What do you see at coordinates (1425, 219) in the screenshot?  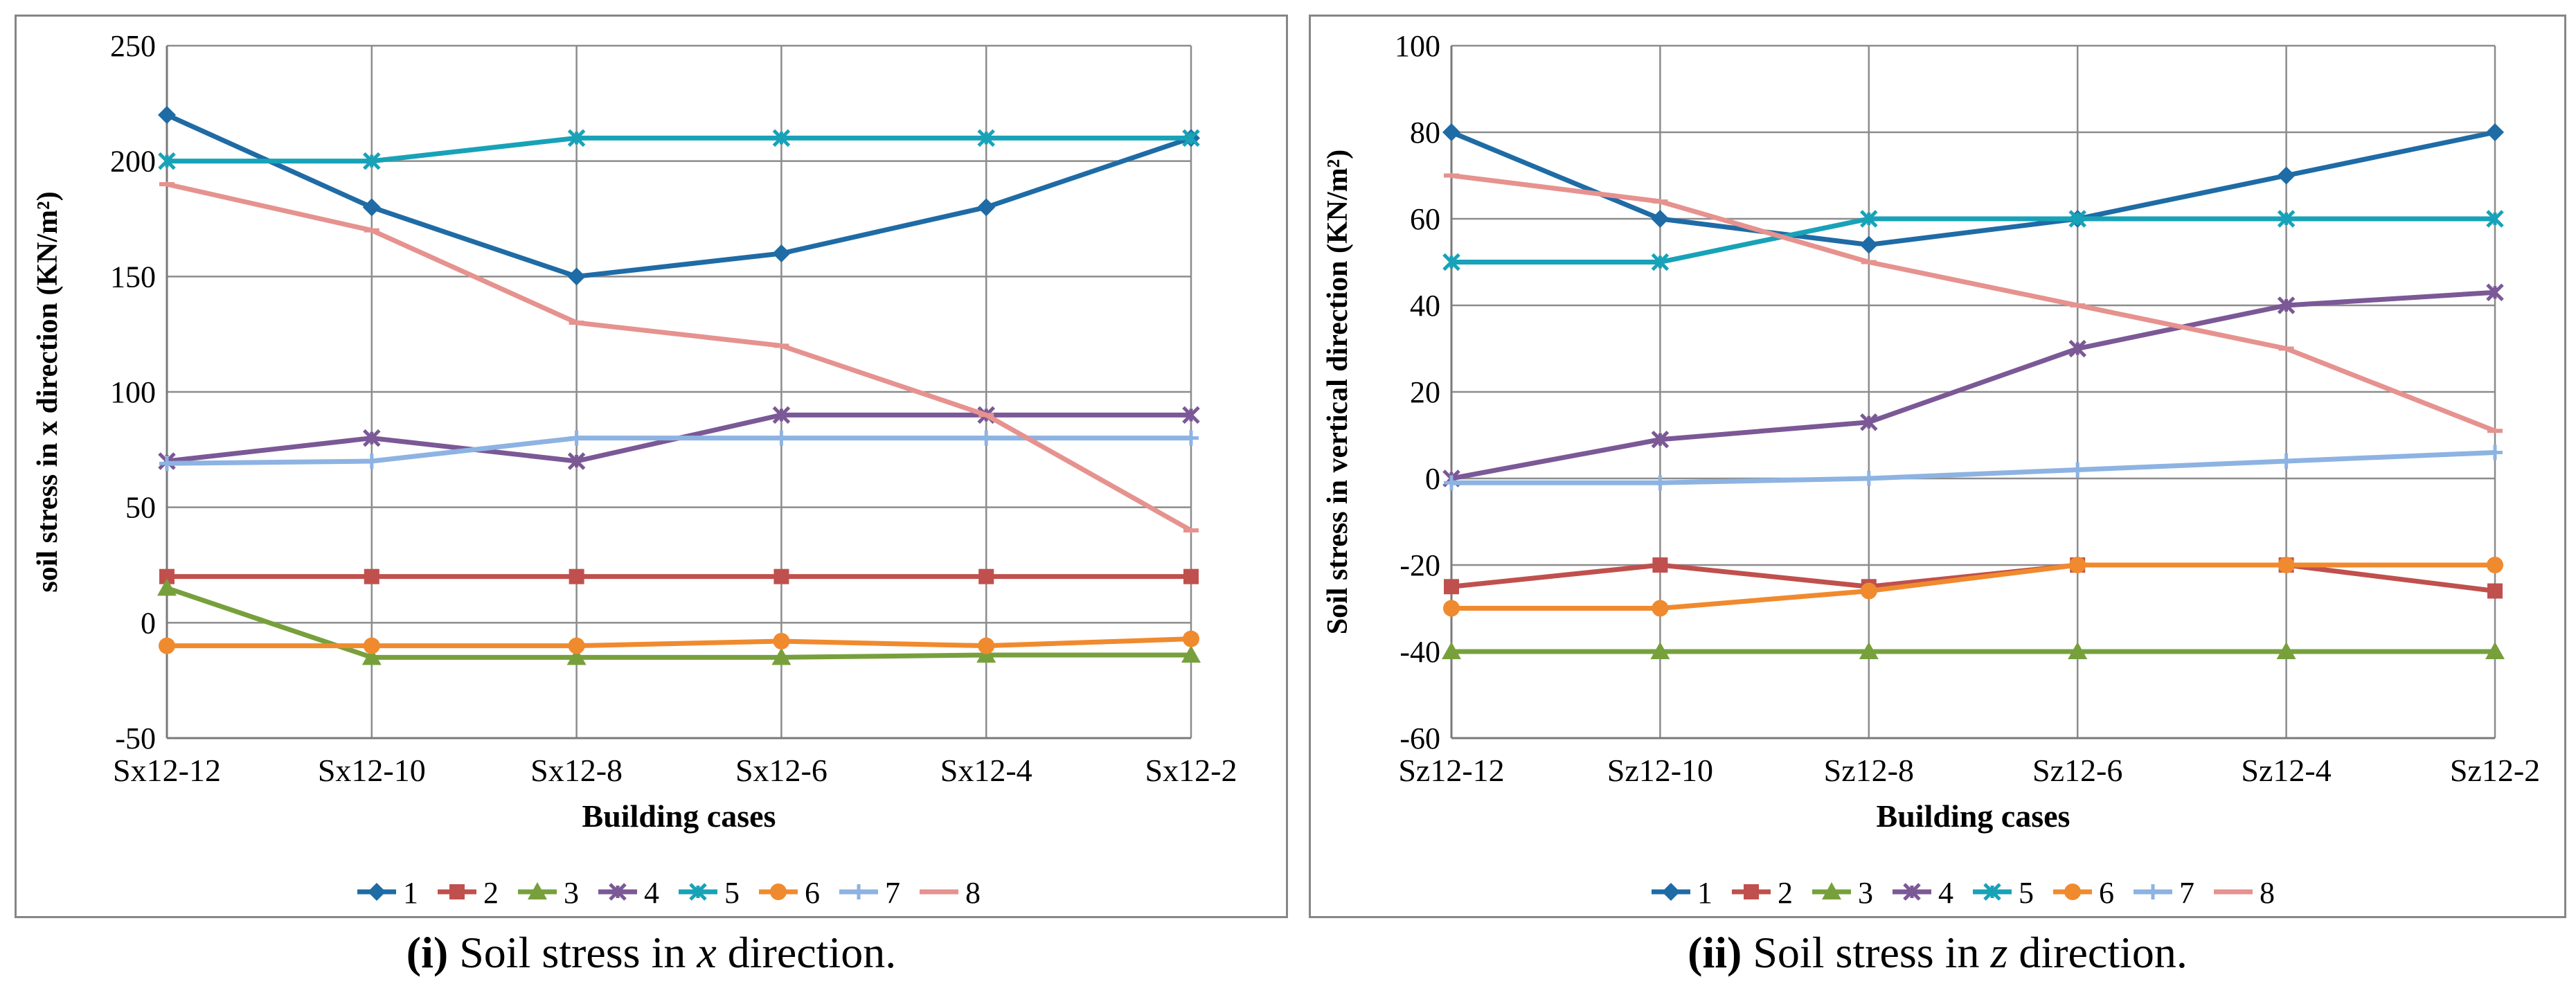 I see `y-tick-label: 60` at bounding box center [1425, 219].